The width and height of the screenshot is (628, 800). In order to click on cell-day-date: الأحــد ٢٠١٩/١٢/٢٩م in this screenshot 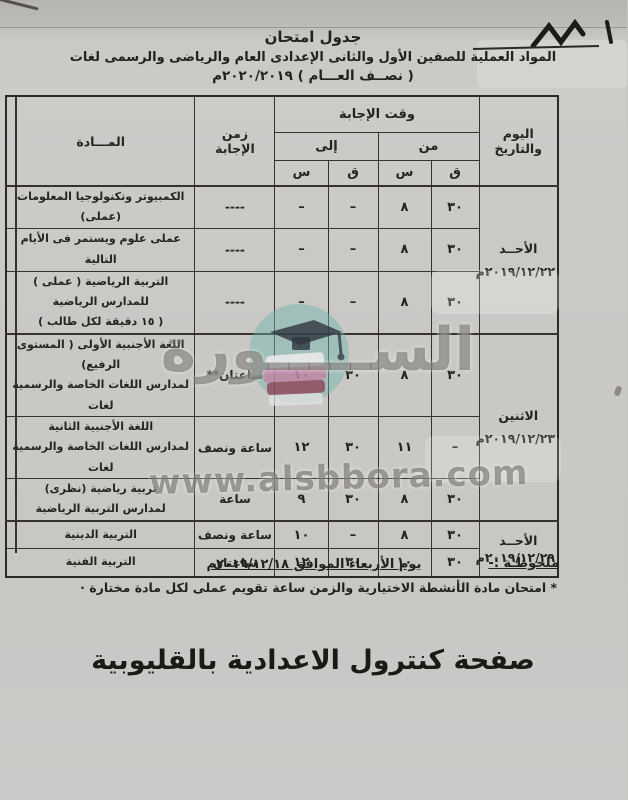, I will do `click(518, 548)`.